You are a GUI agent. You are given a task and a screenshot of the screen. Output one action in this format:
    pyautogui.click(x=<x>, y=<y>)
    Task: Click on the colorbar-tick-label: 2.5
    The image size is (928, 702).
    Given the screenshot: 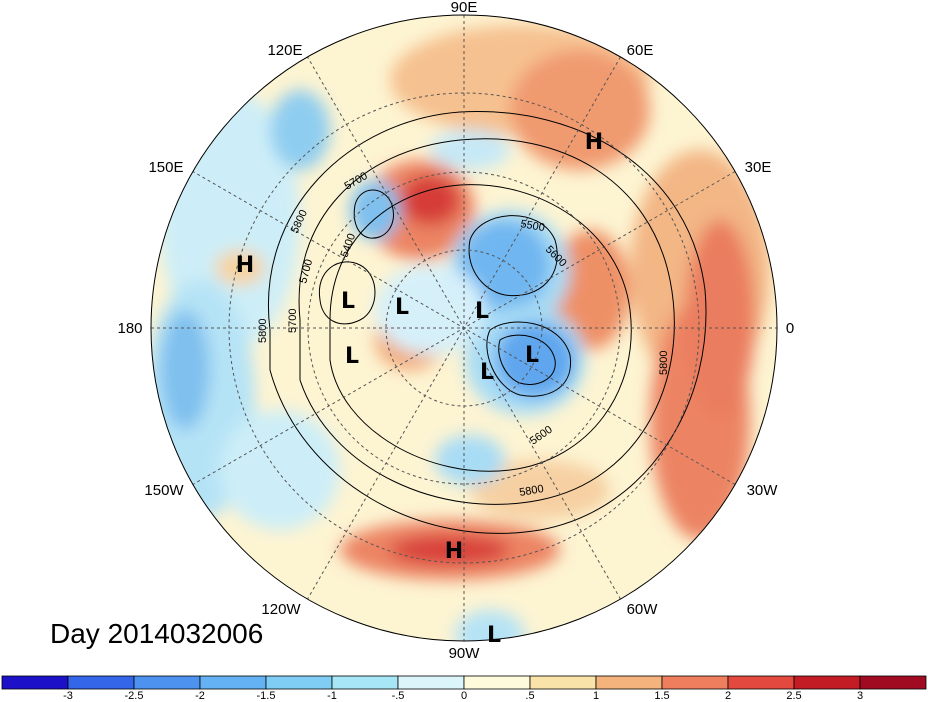 What is the action you would take?
    pyautogui.click(x=793, y=696)
    